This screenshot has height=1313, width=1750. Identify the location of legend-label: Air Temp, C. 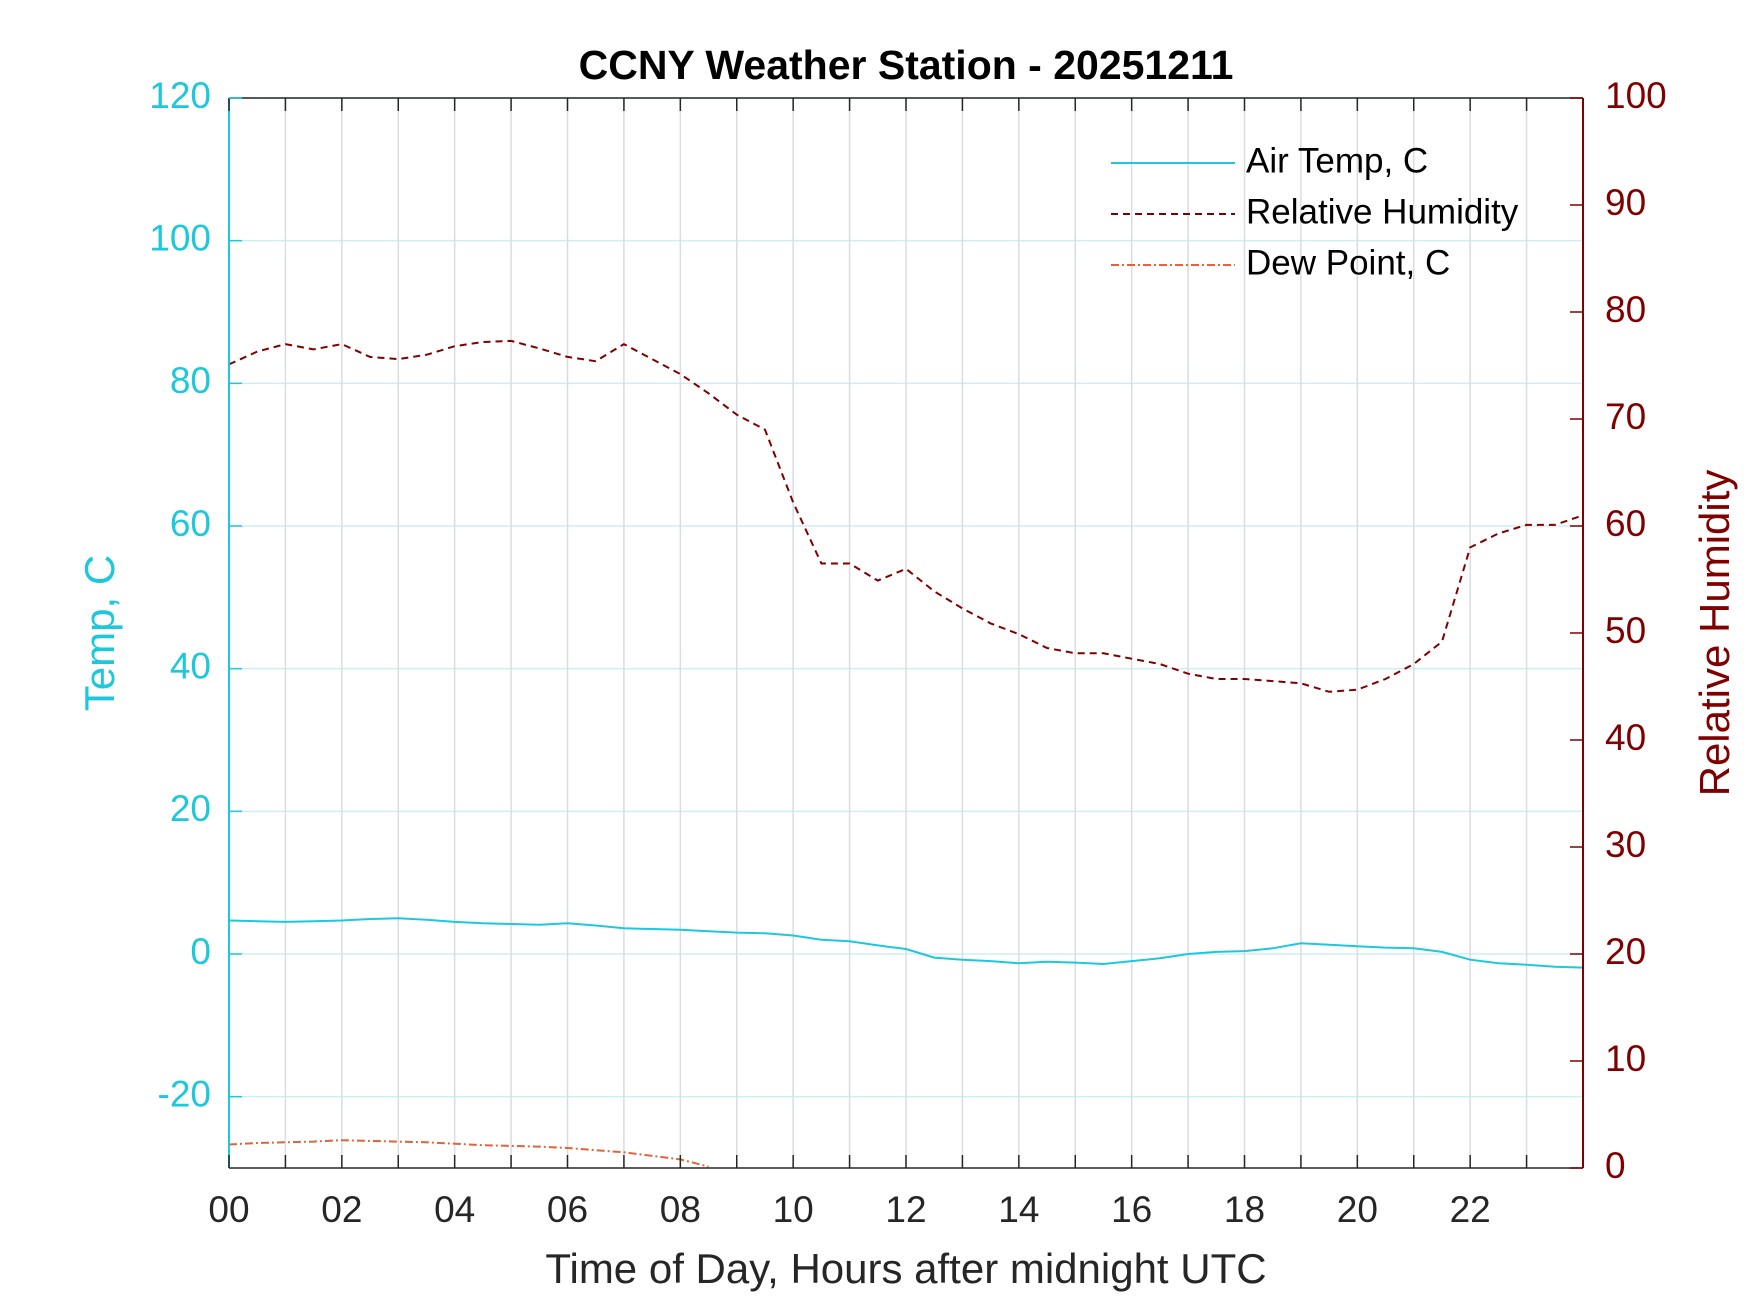
(1337, 160).